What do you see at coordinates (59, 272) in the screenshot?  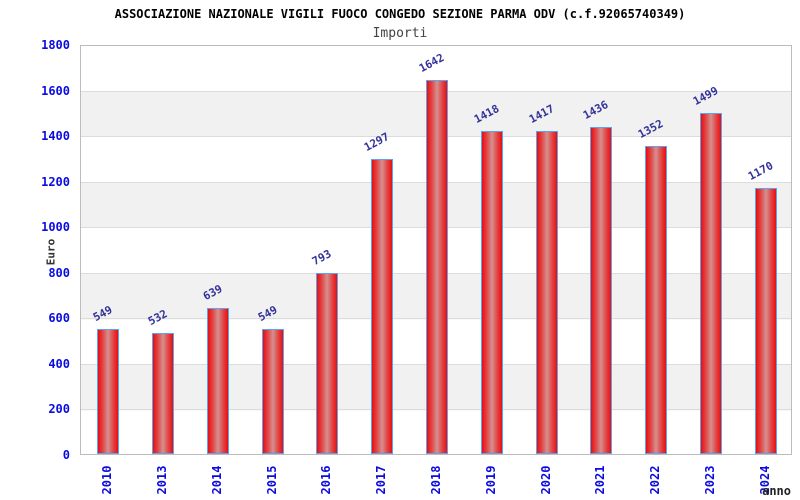 I see `y-tick-label: 800` at bounding box center [59, 272].